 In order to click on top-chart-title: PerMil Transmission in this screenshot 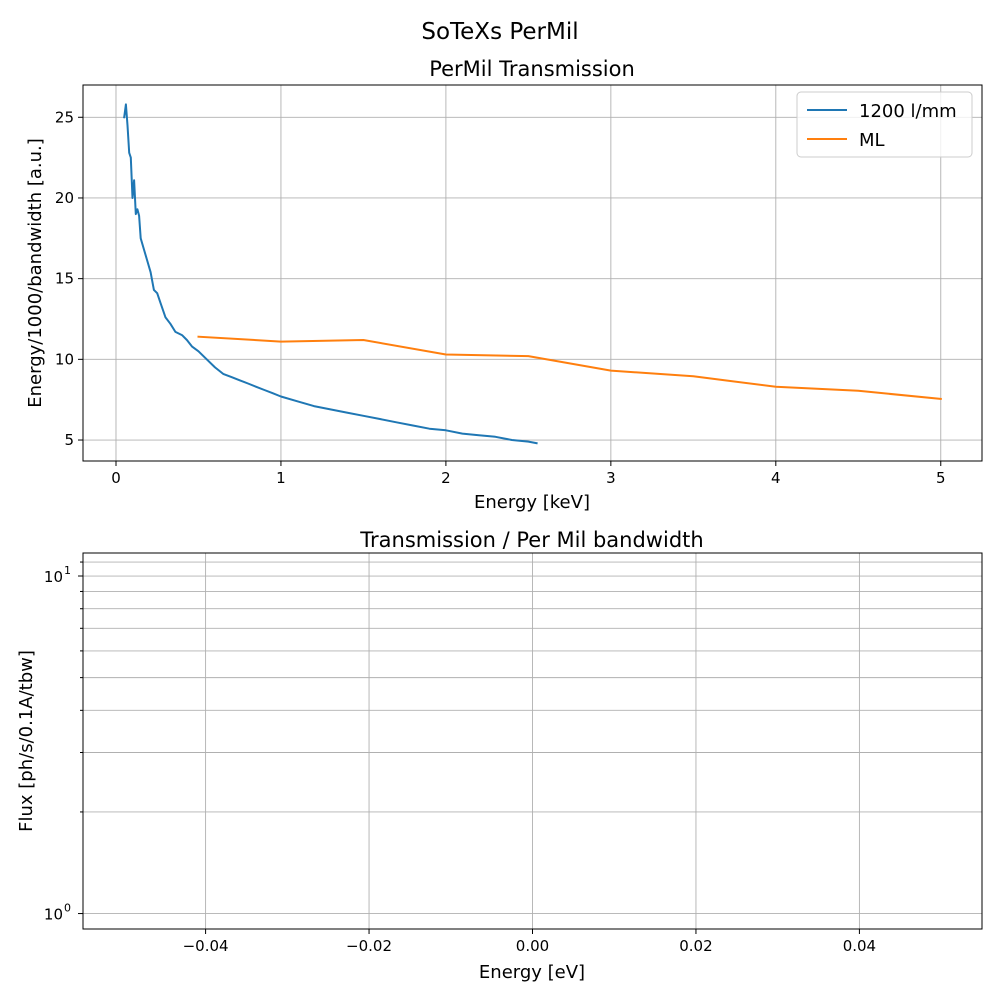, I will do `click(532, 69)`.